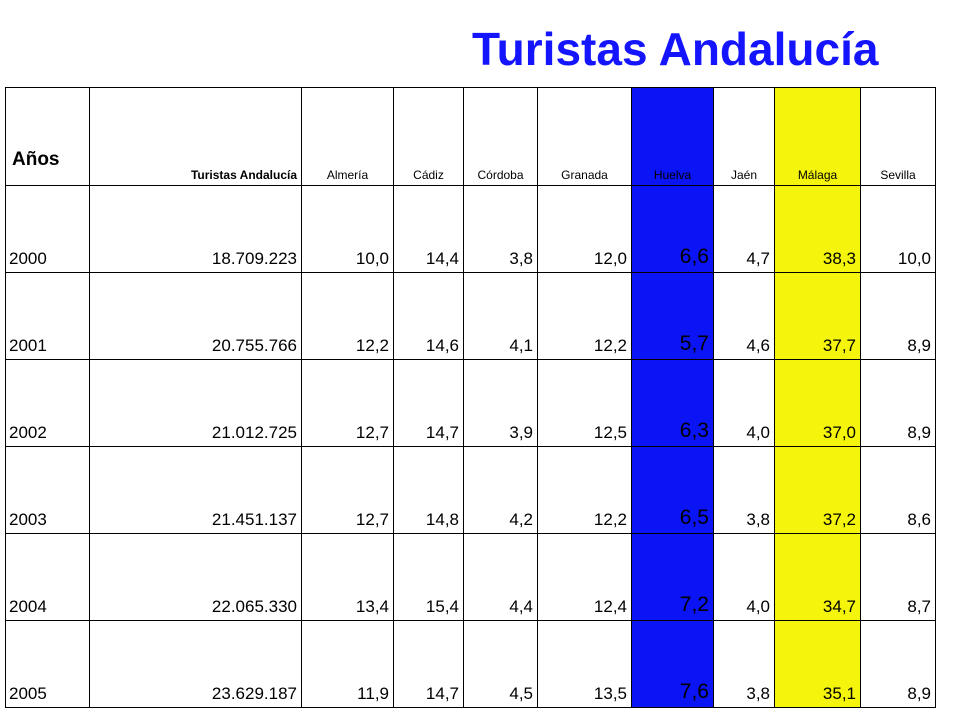 This screenshot has height=720, width=960. What do you see at coordinates (672, 664) in the screenshot?
I see `cell-huelva: 7,6` at bounding box center [672, 664].